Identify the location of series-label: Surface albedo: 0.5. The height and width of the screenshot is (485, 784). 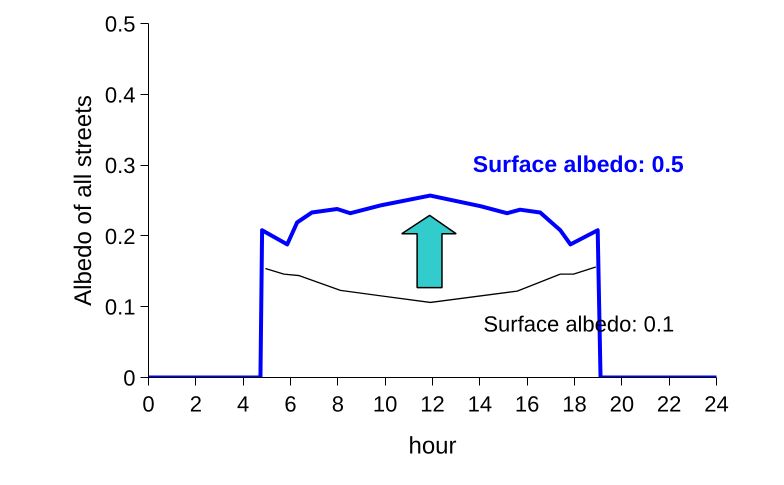
(578, 164).